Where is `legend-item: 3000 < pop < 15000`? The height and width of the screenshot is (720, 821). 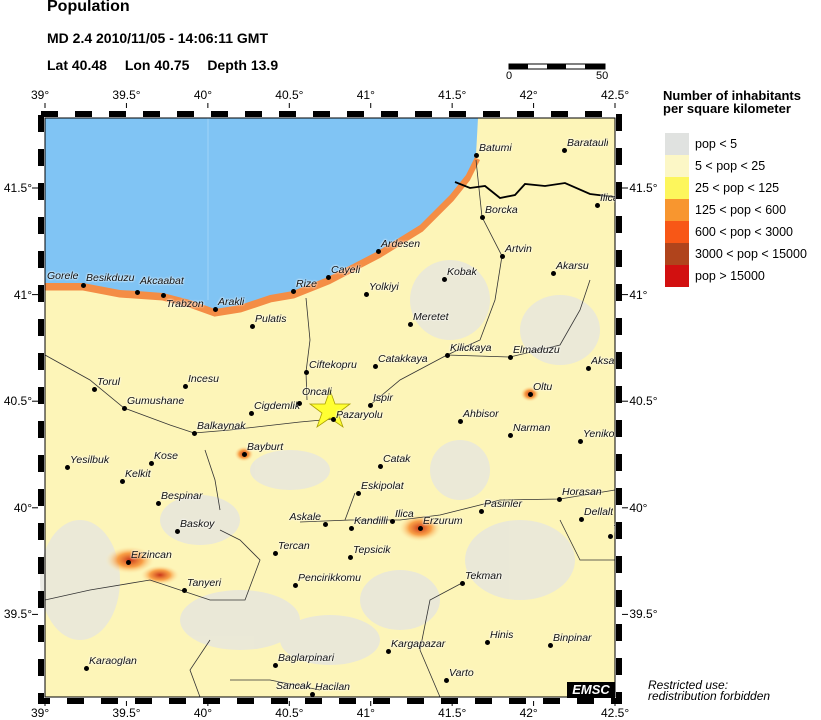 legend-item: 3000 < pop < 15000 is located at coordinates (743, 254).